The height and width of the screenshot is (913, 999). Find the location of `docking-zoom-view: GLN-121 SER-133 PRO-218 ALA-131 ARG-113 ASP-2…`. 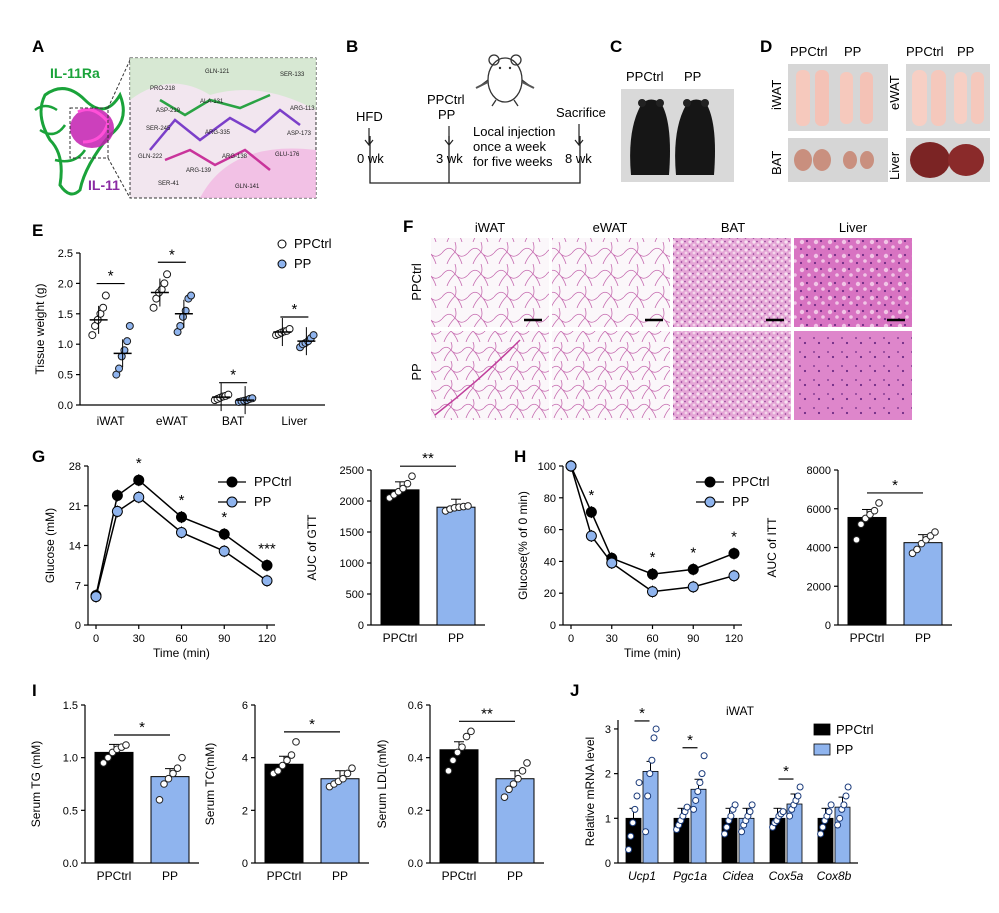

docking-zoom-view: GLN-121 SER-133 PRO-218 ALA-131 ARG-113 ASP-2… is located at coordinates (223, 128).